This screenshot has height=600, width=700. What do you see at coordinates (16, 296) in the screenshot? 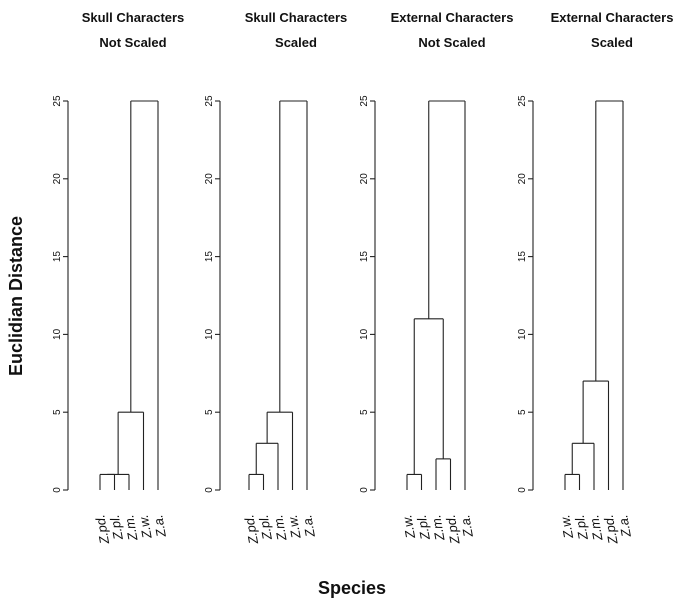
I see `y-axis-label: Euclidian Distance` at bounding box center [16, 296].